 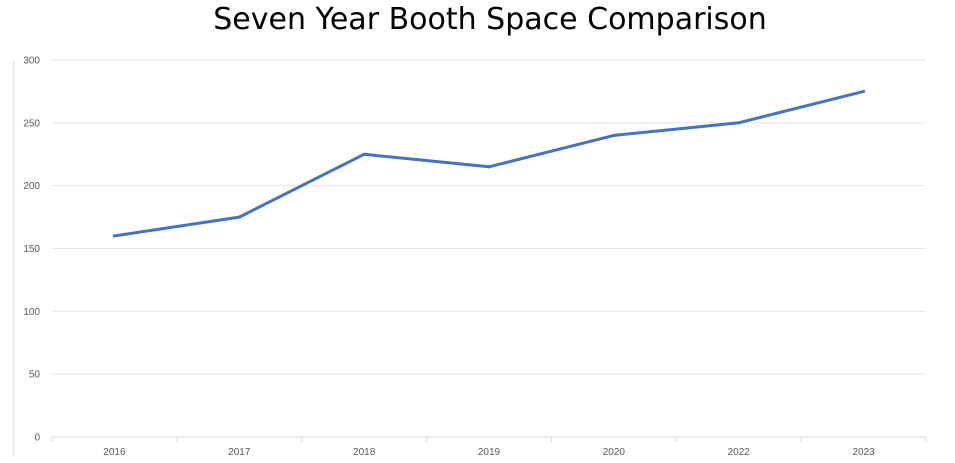 What do you see at coordinates (739, 452) in the screenshot?
I see `x-tick-label: 2022` at bounding box center [739, 452].